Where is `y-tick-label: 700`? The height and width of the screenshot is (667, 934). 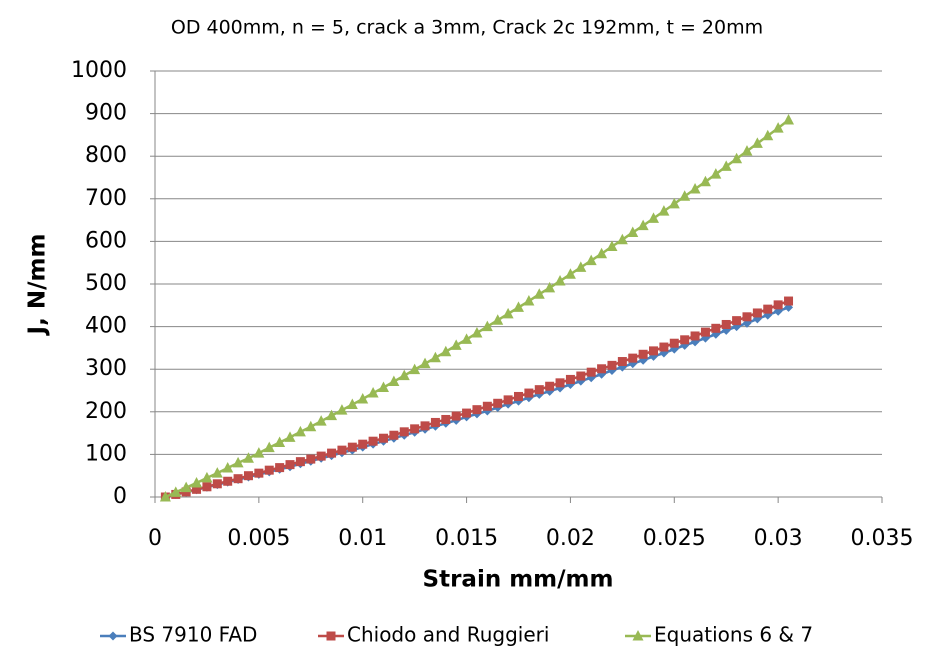
y-tick-label: 700 is located at coordinates (106, 198).